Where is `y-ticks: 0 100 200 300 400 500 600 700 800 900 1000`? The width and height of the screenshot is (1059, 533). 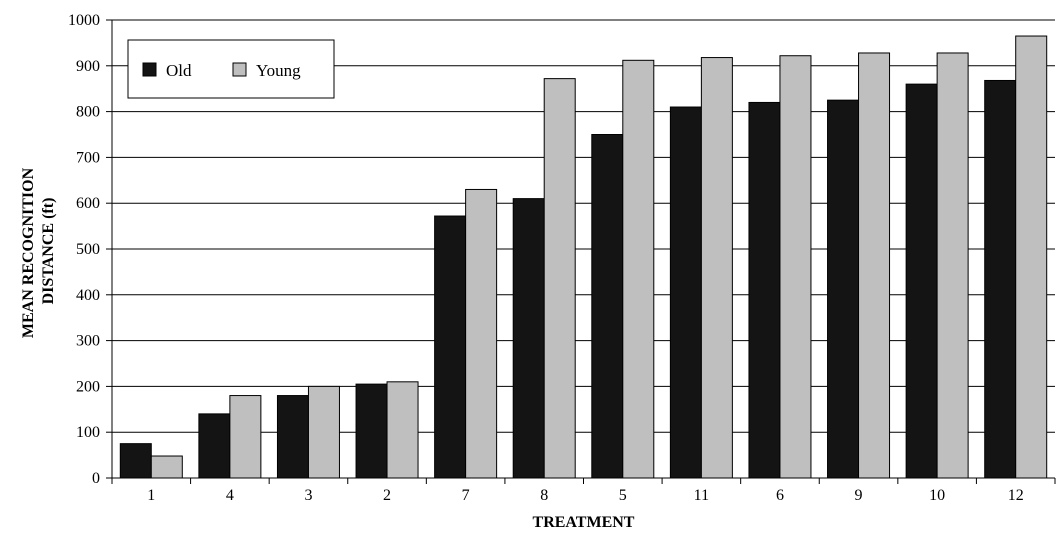 y-ticks: 0 100 200 300 400 500 600 700 800 900 1000 is located at coordinates (90, 249).